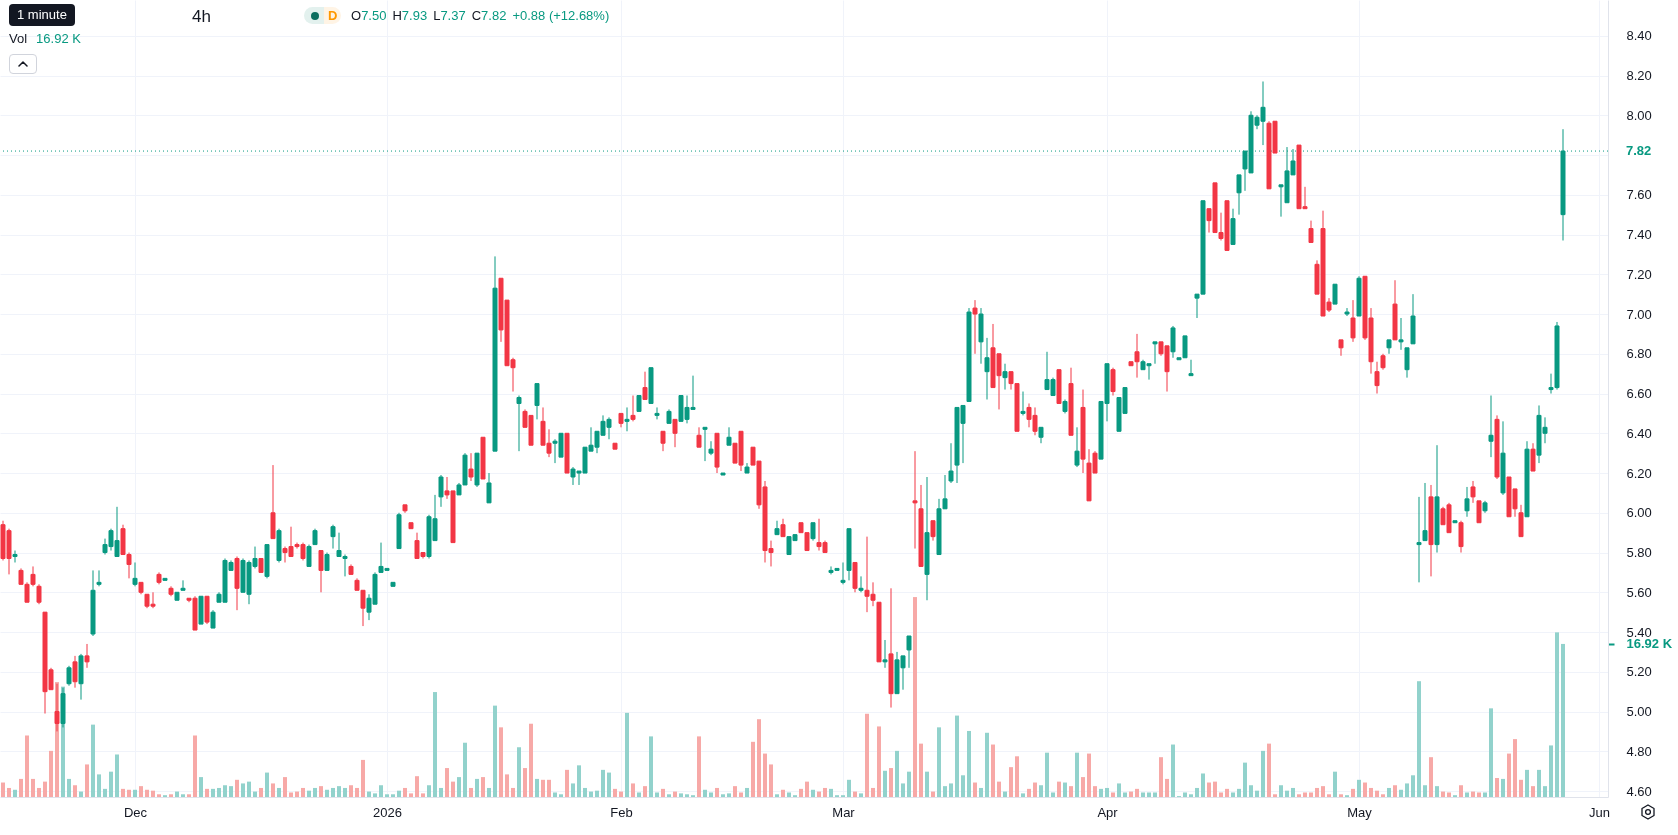  Describe the element at coordinates (1639, 513) in the screenshot. I see `y-tick-label: 6.00` at that location.